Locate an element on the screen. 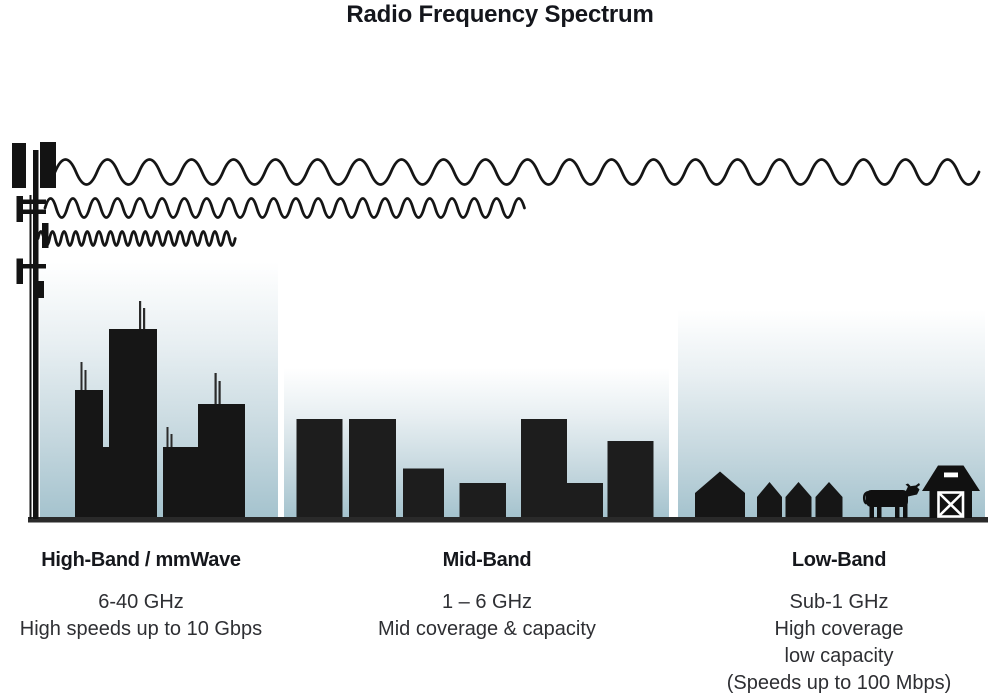 Image resolution: width=1000 pixels, height=700 pixels. high-band-frequency: 6-40 GHz is located at coordinates (141, 602).